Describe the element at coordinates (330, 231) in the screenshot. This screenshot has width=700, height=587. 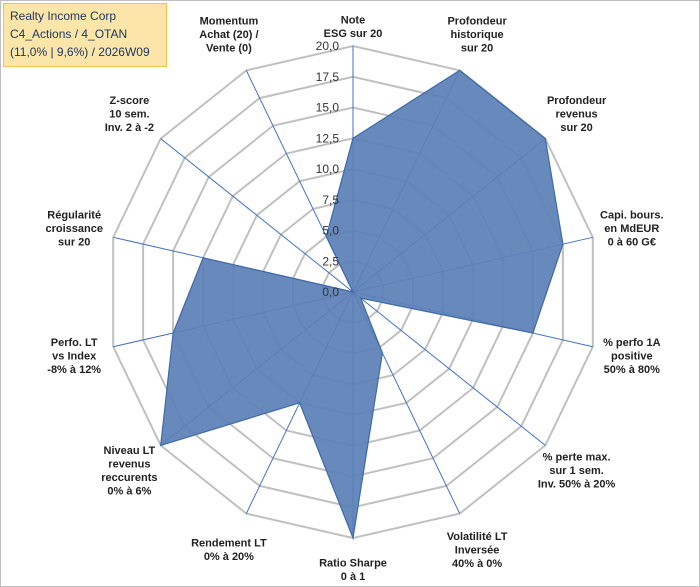
I see `tick-label: 5,0` at that location.